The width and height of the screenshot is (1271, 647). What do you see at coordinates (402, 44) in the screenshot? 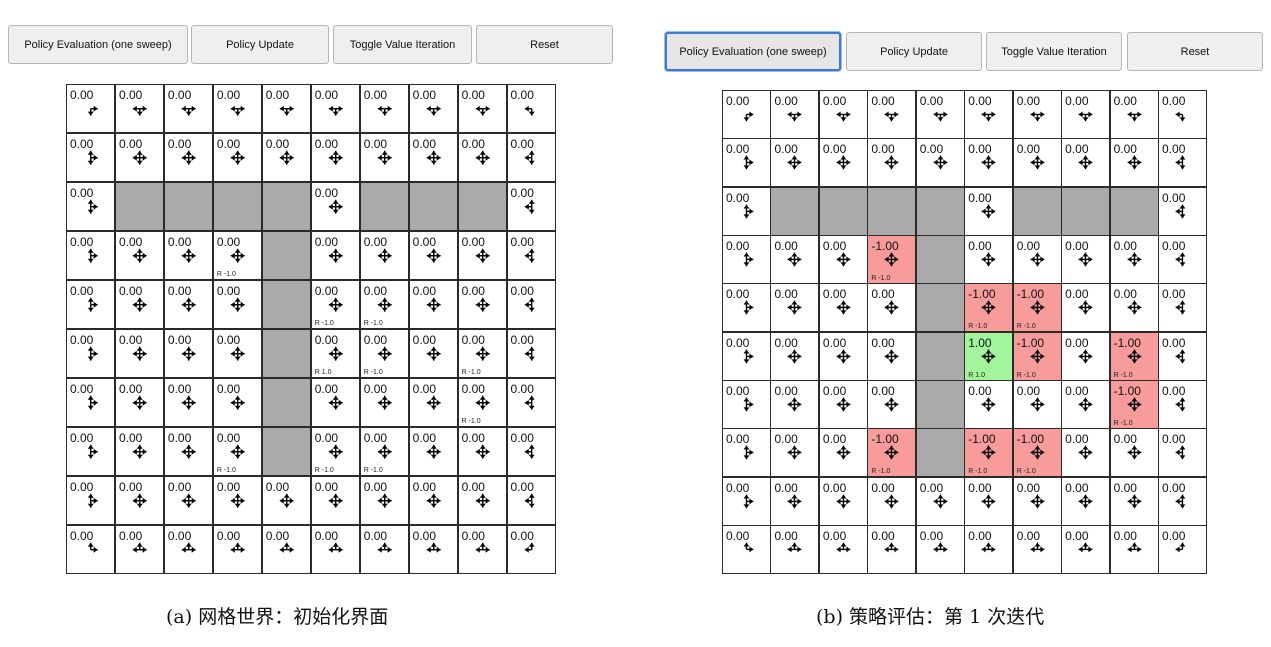
I see `toggle-value-iteration-button: Toggle Value Iteration` at bounding box center [402, 44].